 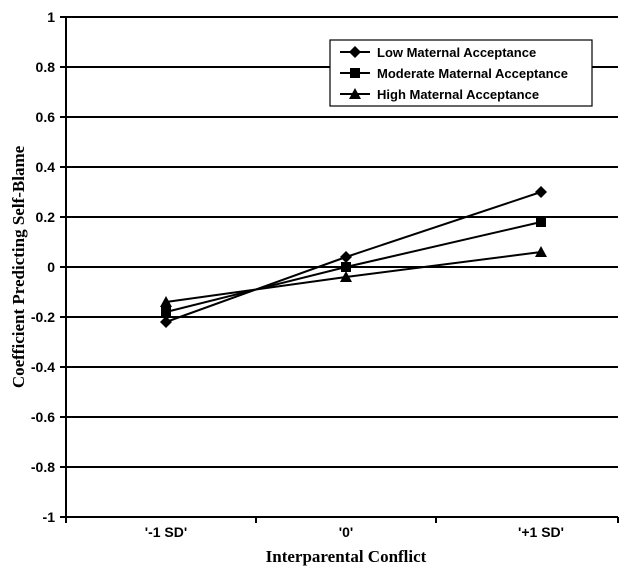 What do you see at coordinates (541, 532) in the screenshot?
I see `x-tick-label: '+1 SD'` at bounding box center [541, 532].